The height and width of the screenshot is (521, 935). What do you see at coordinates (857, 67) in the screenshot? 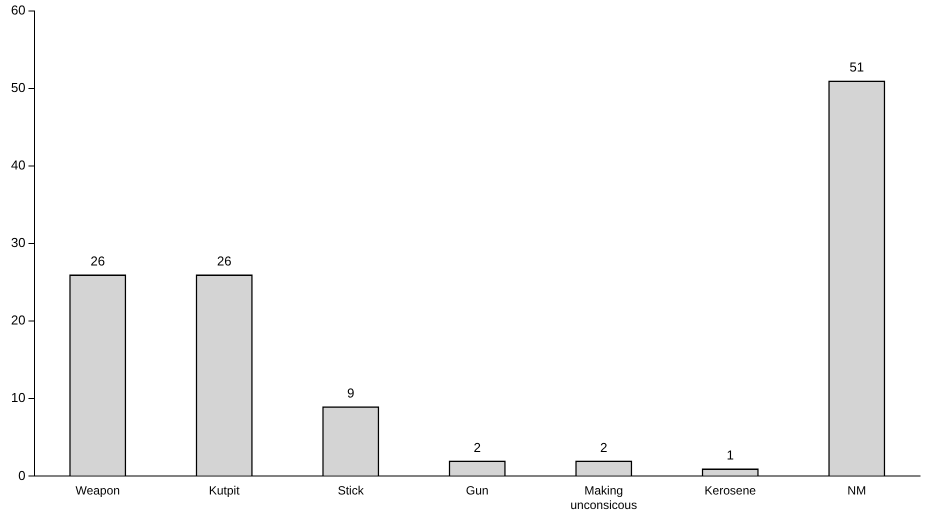
I see `data-label: 51` at bounding box center [857, 67].